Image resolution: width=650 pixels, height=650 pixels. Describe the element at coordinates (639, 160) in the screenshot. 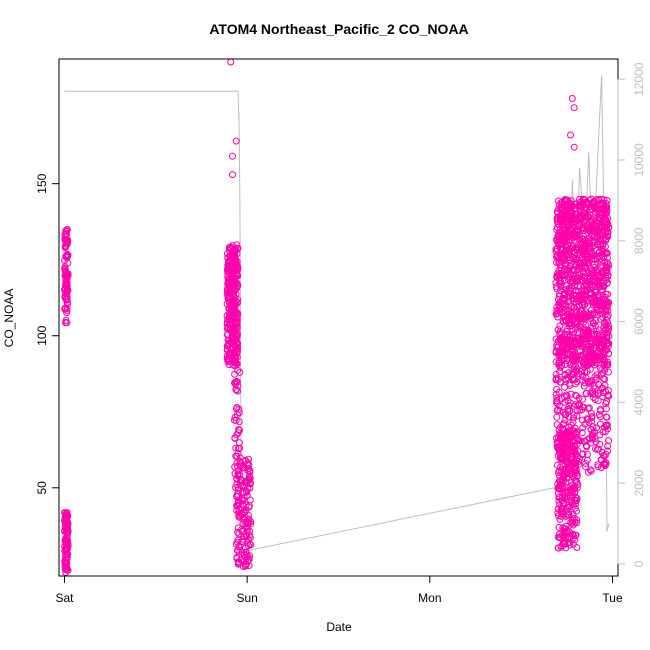

I see `y-right-tick-label: 10000` at that location.